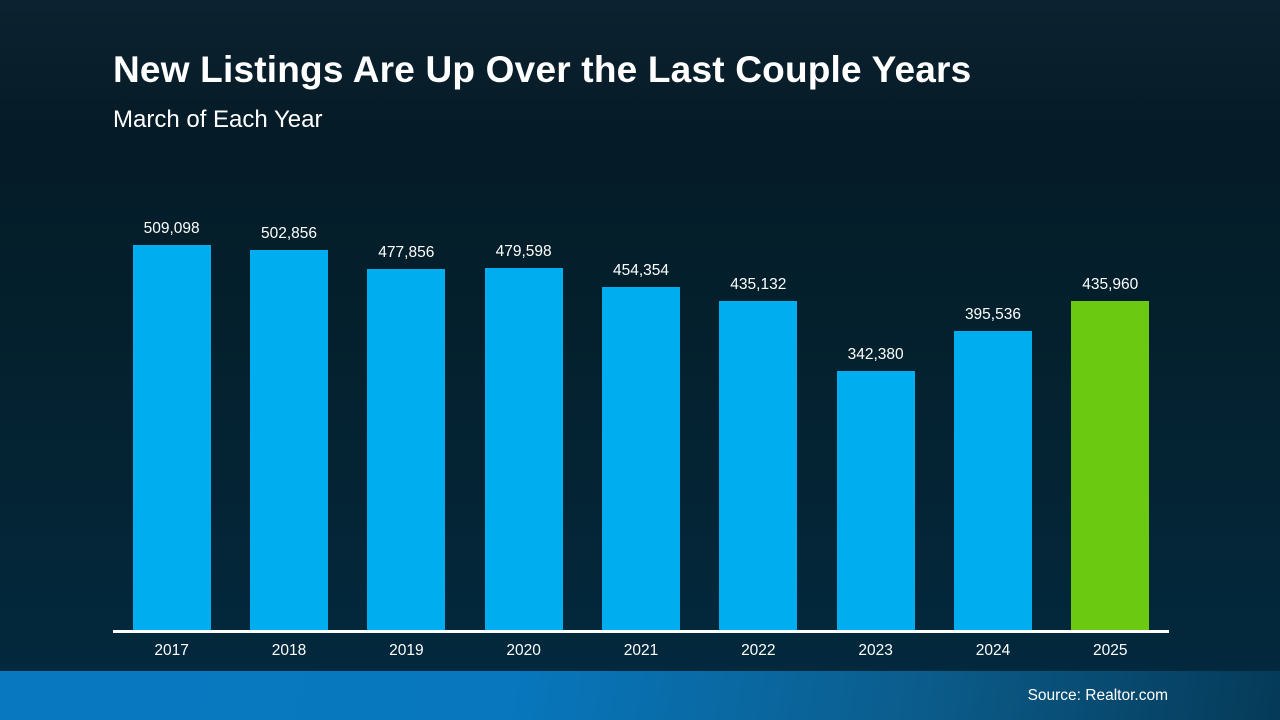 The image size is (1280, 720). I want to click on x-tick-label-2019: 2019, so click(406, 651).